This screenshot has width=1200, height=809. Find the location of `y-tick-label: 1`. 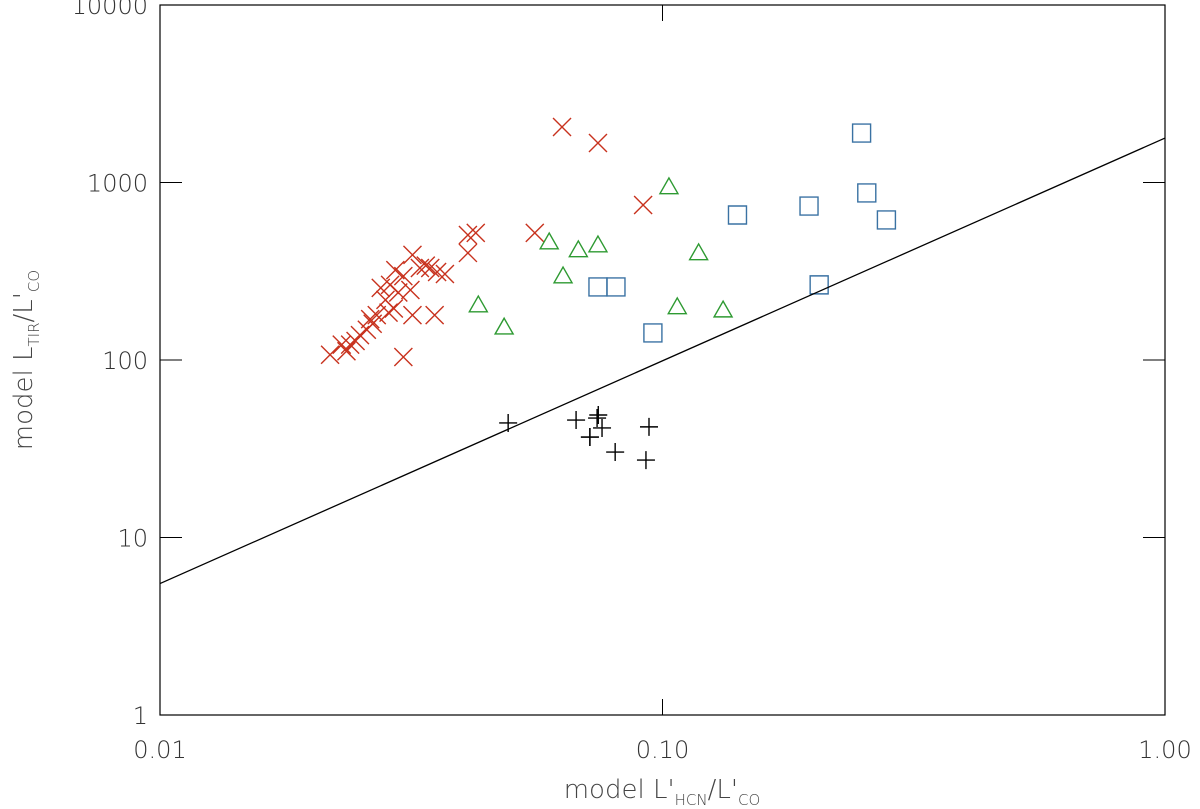

y-tick-label: 1 is located at coordinates (140, 716).